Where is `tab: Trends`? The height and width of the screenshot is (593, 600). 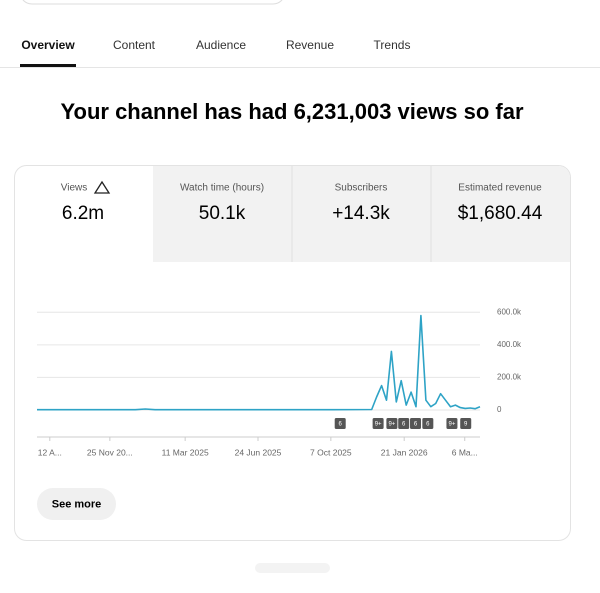
tab: Trends is located at coordinates (392, 45).